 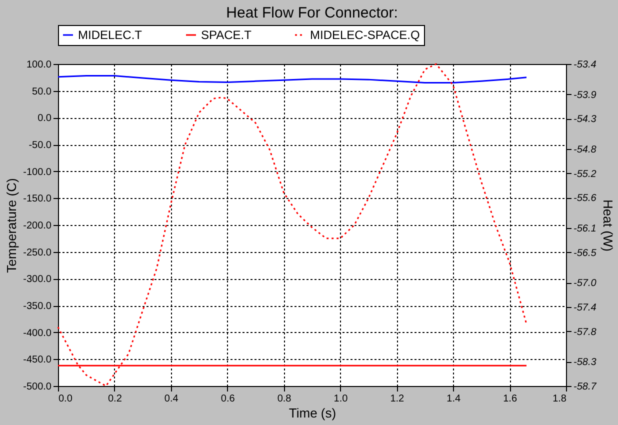 I want to click on y2-tick-label: -54.3, so click(x=585, y=120).